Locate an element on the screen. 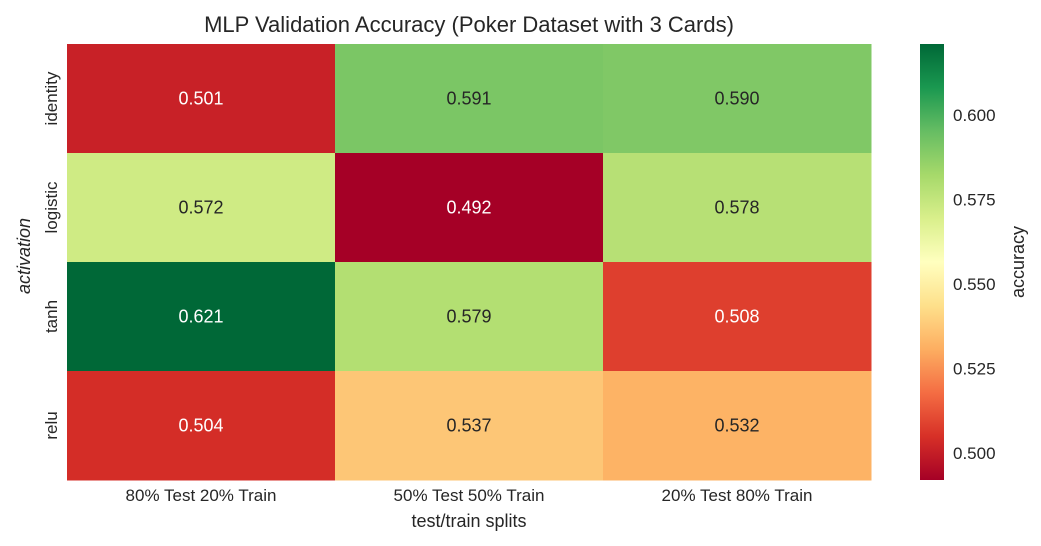 This screenshot has height=546, width=1041. cell-value-label: 0.590 is located at coordinates (736, 99).